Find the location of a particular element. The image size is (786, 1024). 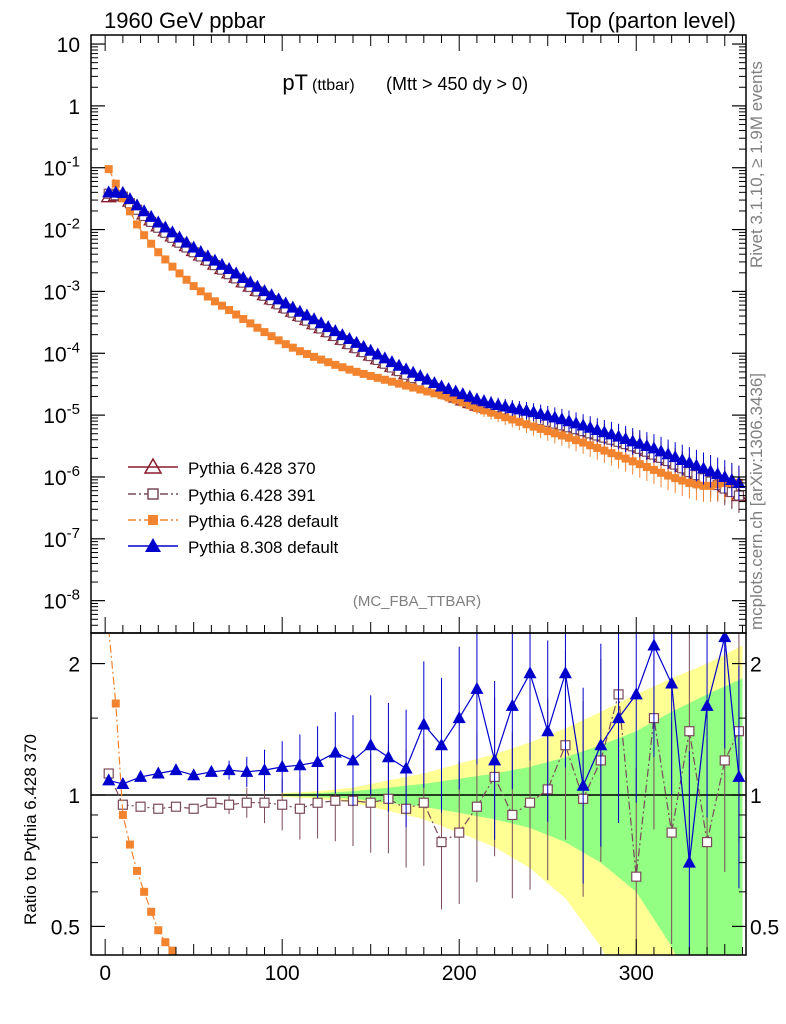

ratio-xtick-label: 200 is located at coordinates (459, 973).